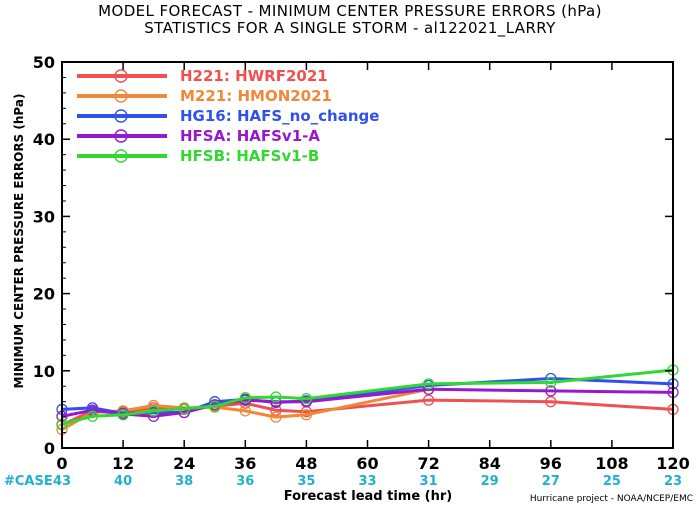 The height and width of the screenshot is (506, 700). Describe the element at coordinates (429, 481) in the screenshot. I see `case-count: 31` at that location.